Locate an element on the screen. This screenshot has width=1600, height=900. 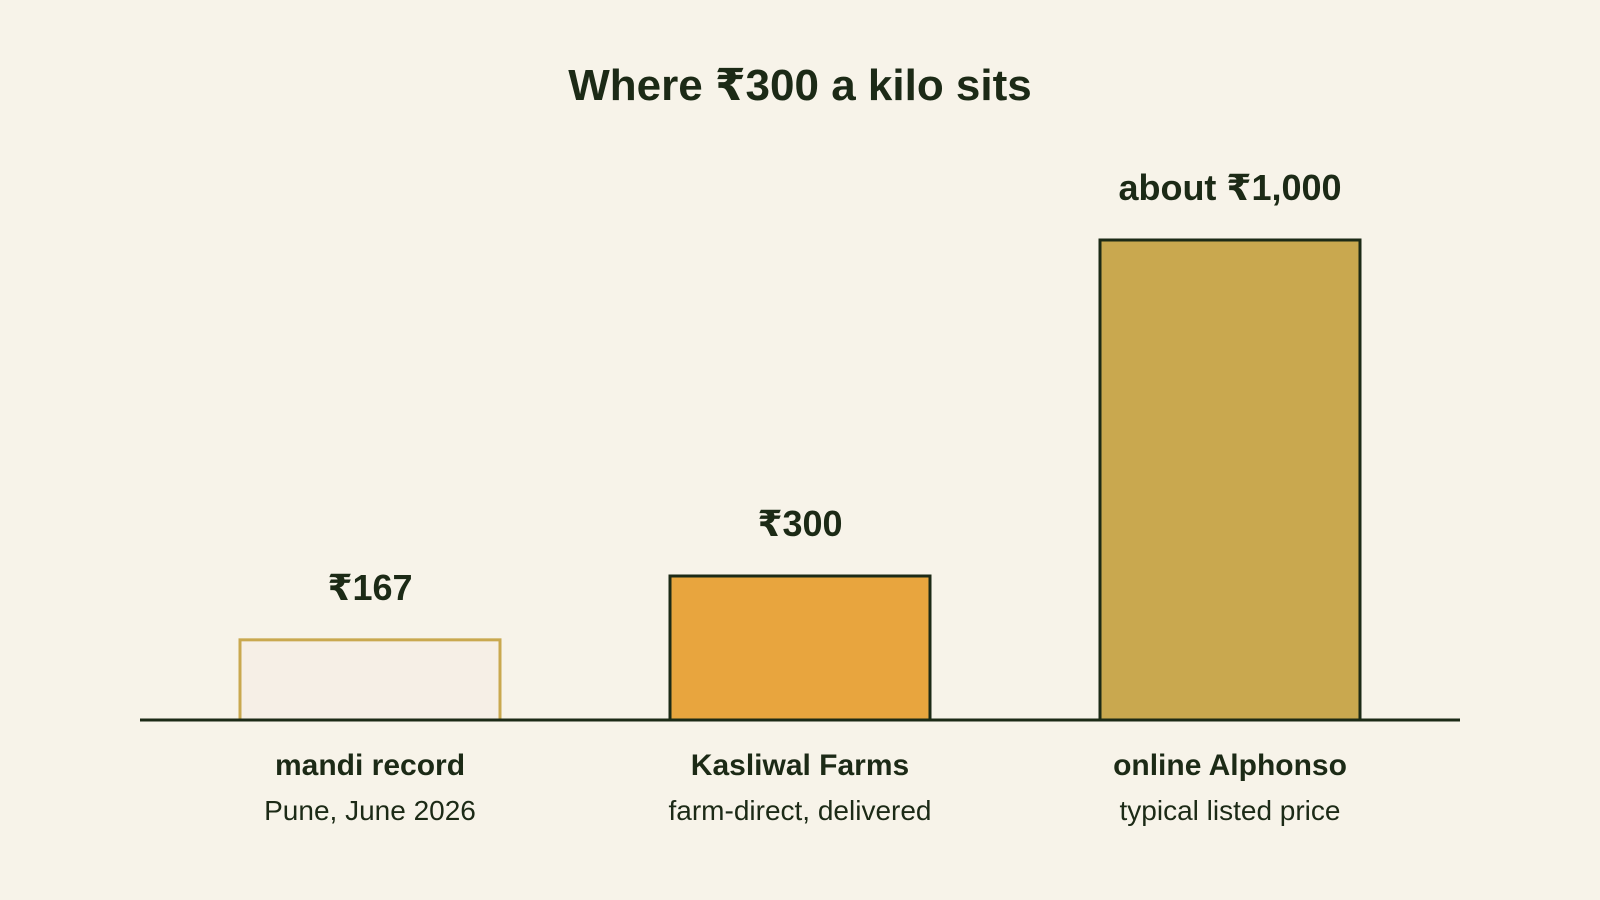
category-sublabel-1: Pune, June 2026 is located at coordinates (370, 810).